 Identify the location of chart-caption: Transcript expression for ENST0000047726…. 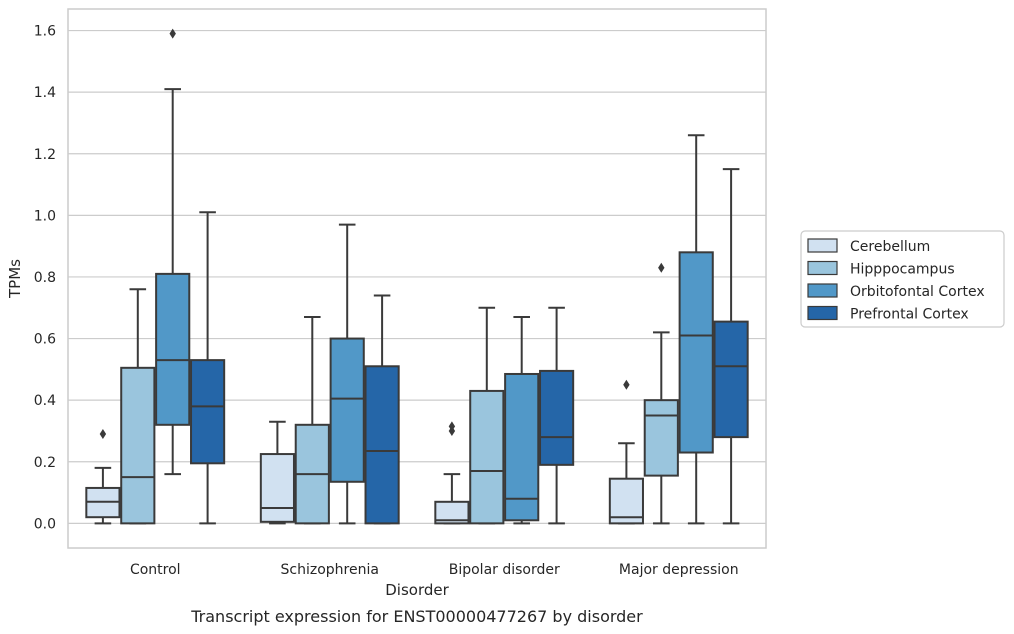
(416, 616).